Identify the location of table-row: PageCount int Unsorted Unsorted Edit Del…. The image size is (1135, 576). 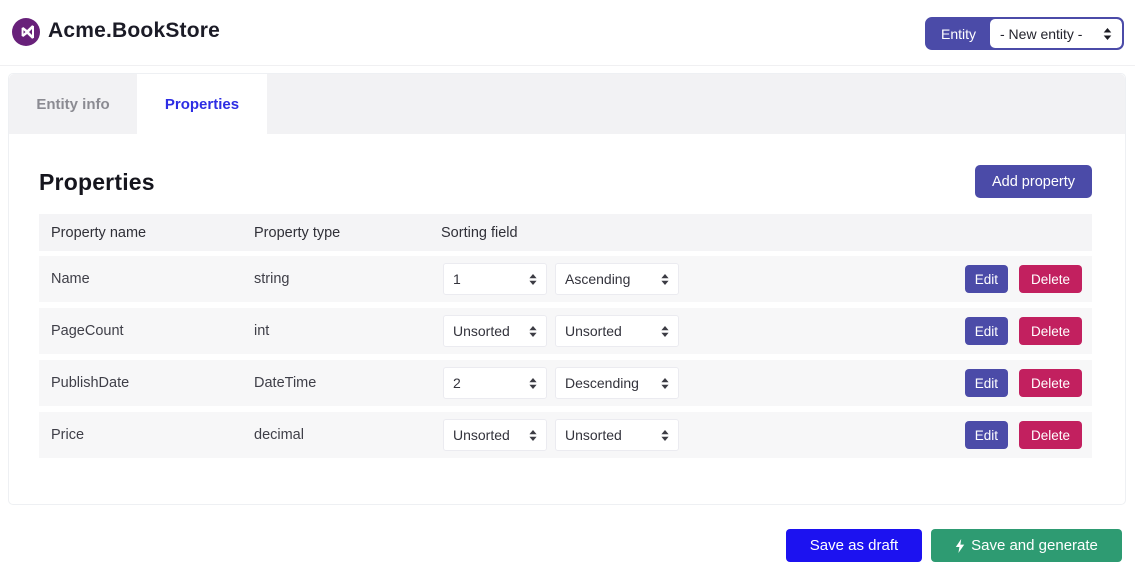
(565, 331).